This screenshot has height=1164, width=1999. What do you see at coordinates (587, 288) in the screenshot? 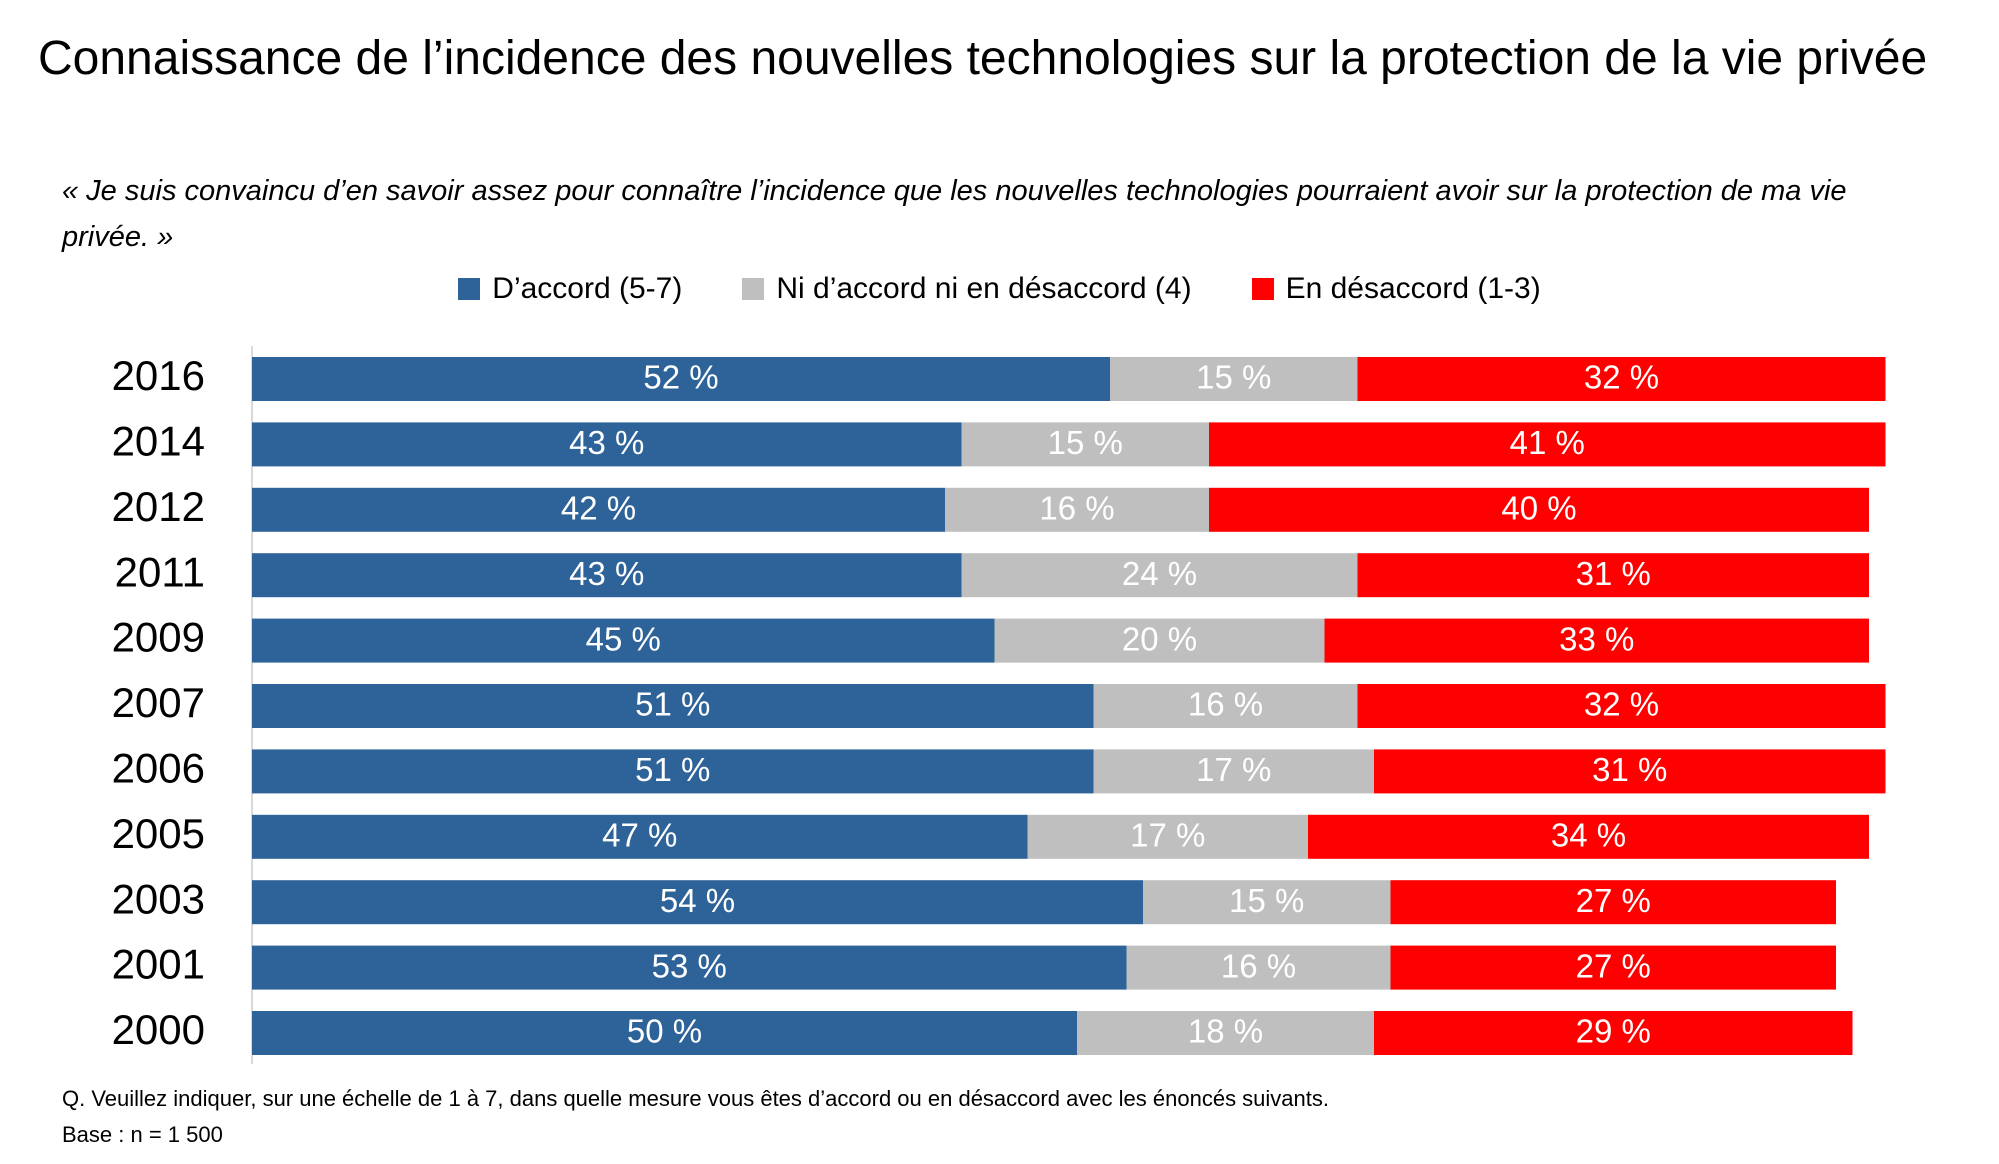
I see `legend-label: D’accord (5-7)` at bounding box center [587, 288].